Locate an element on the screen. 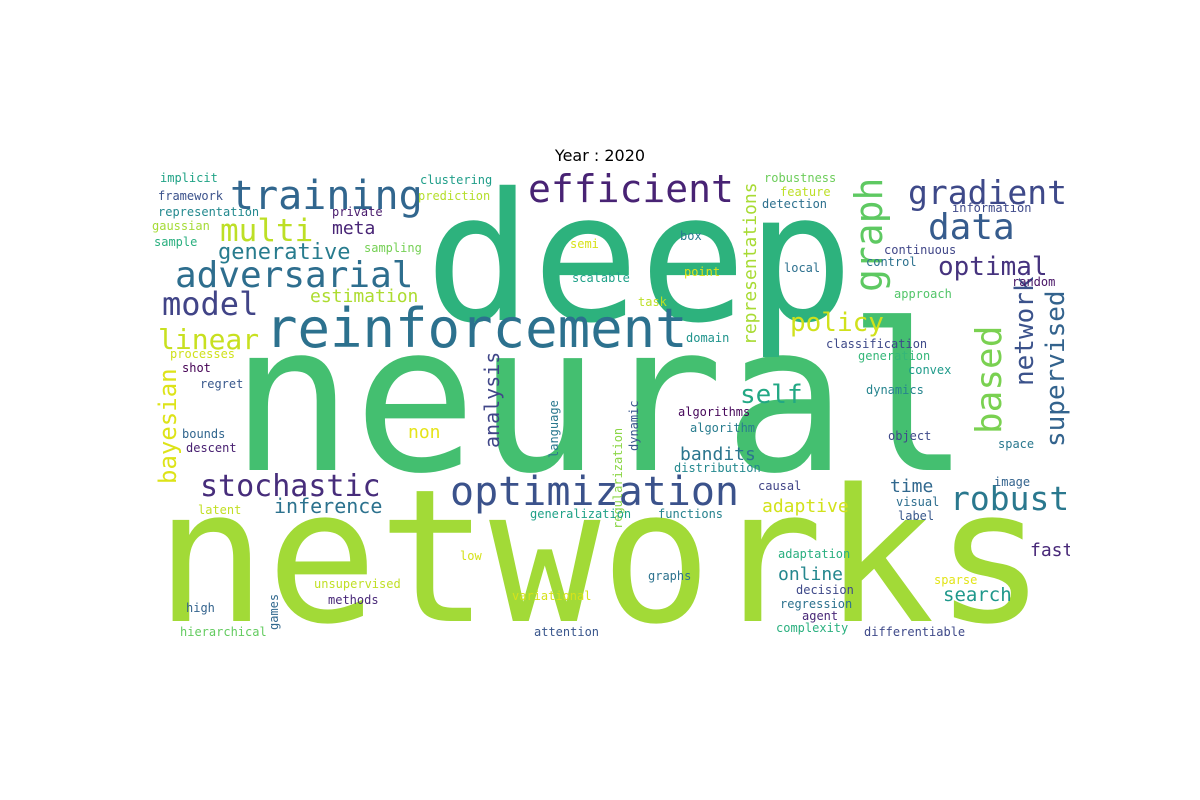 The width and height of the screenshot is (1200, 800). word-prediction: prediction is located at coordinates (454, 196).